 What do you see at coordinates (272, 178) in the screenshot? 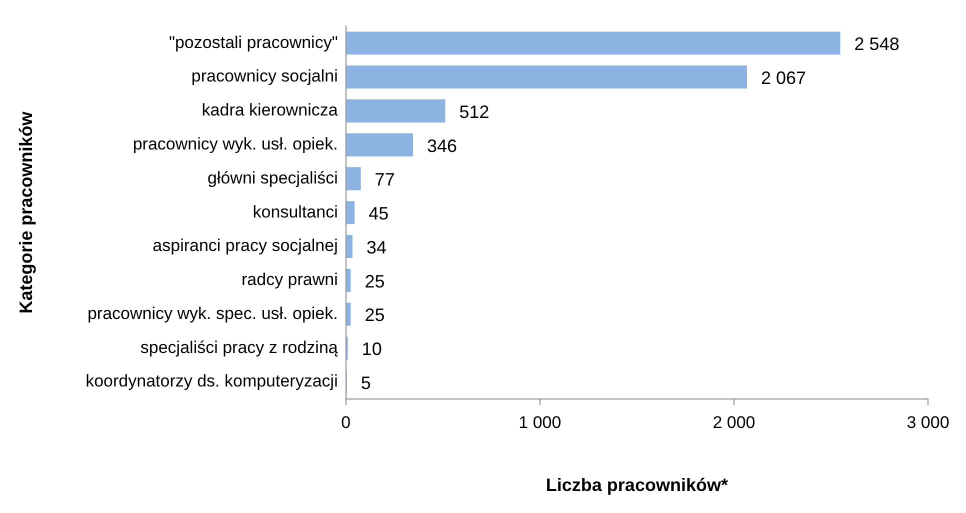
I see `y-tick-label: główni specjaliści` at bounding box center [272, 178].